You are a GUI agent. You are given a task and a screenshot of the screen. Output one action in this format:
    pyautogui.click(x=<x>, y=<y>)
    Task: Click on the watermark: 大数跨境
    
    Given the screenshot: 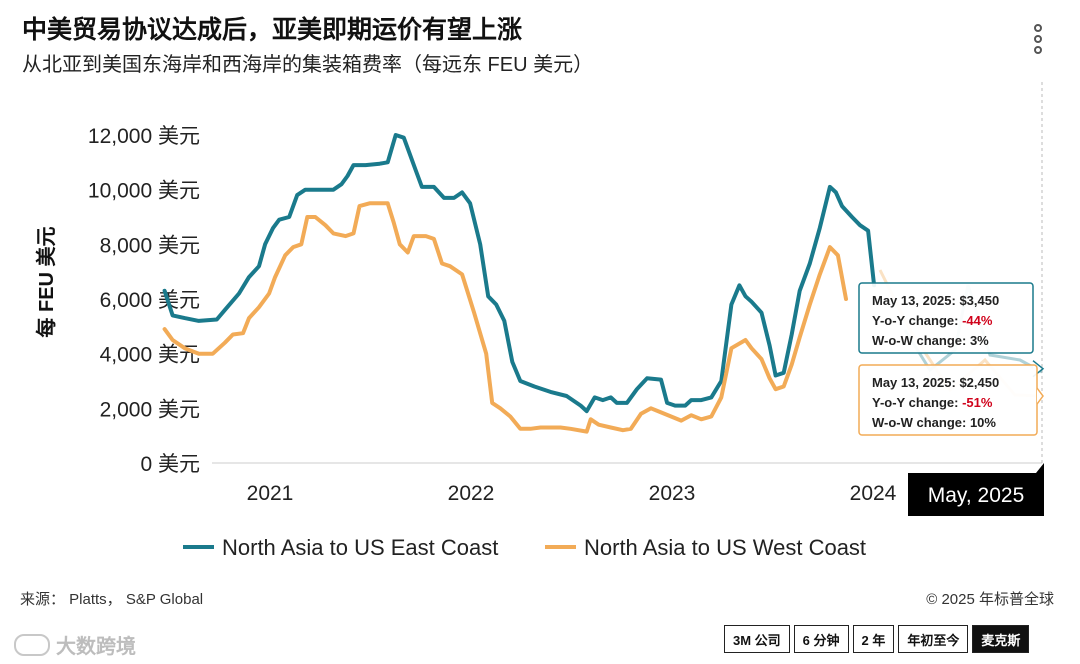 What is the action you would take?
    pyautogui.click(x=75, y=644)
    